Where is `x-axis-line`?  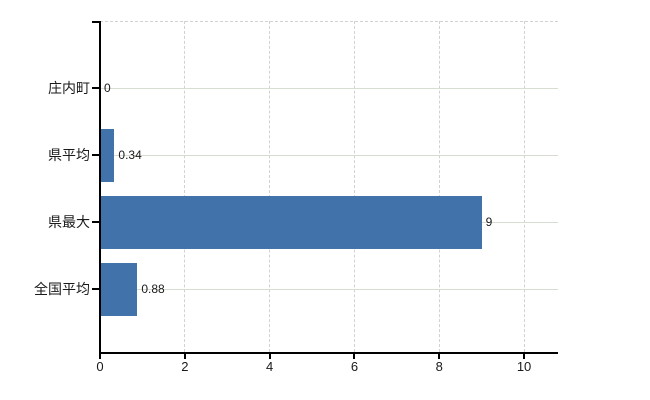 x-axis-line is located at coordinates (328, 353).